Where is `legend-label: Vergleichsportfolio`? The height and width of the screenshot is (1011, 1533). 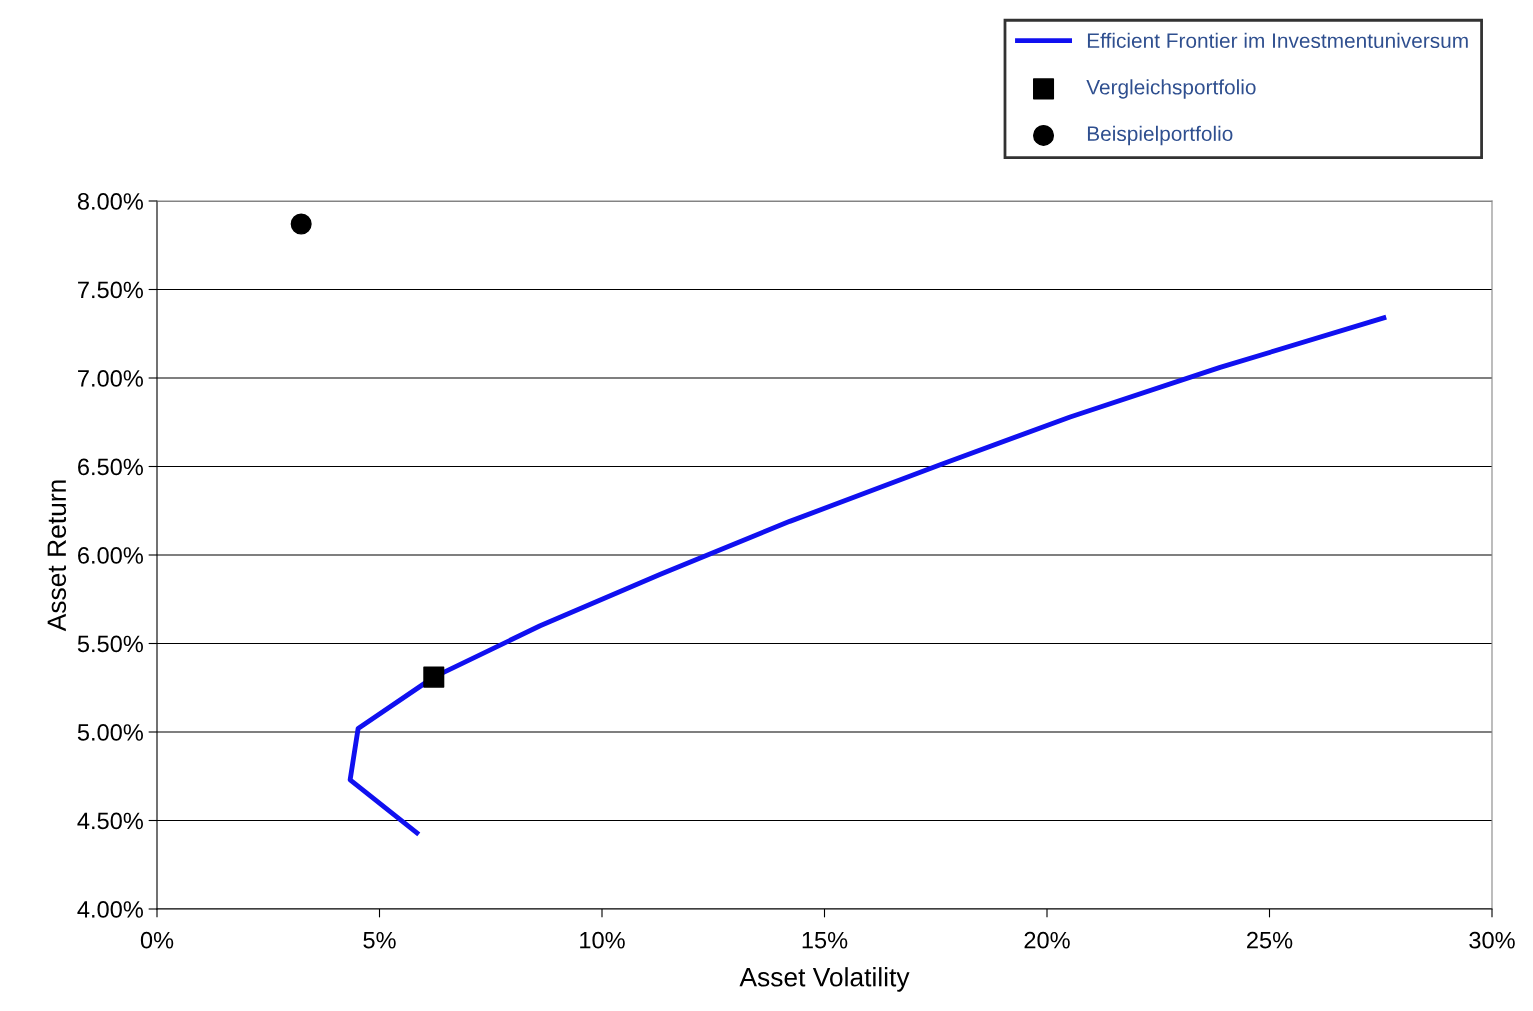
legend-label: Vergleichsportfolio is located at coordinates (1171, 89).